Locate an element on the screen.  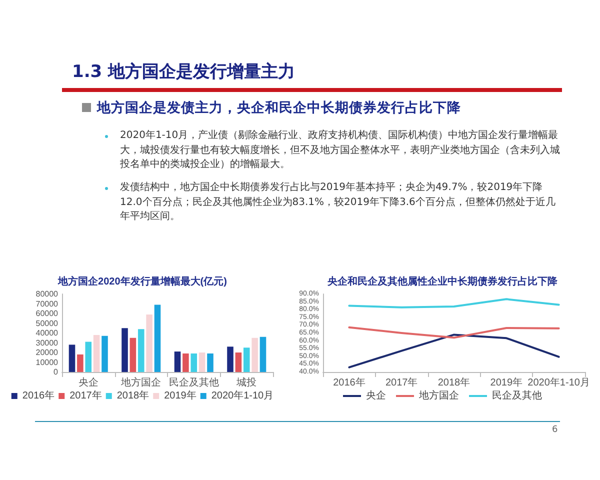
legend-label: 2019年 is located at coordinates (180, 396).